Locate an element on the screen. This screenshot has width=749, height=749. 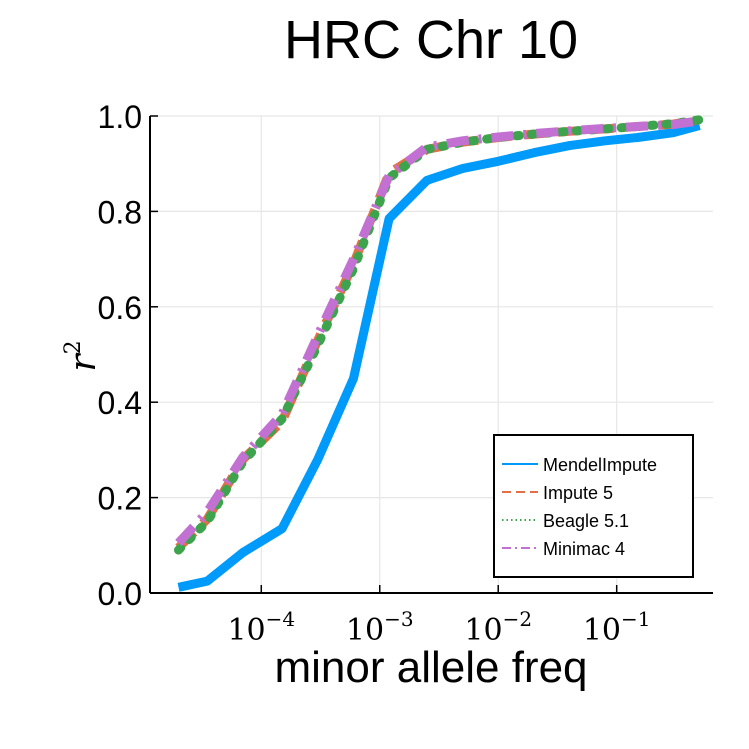
y-tick-label: 0.8 is located at coordinates (120, 212).